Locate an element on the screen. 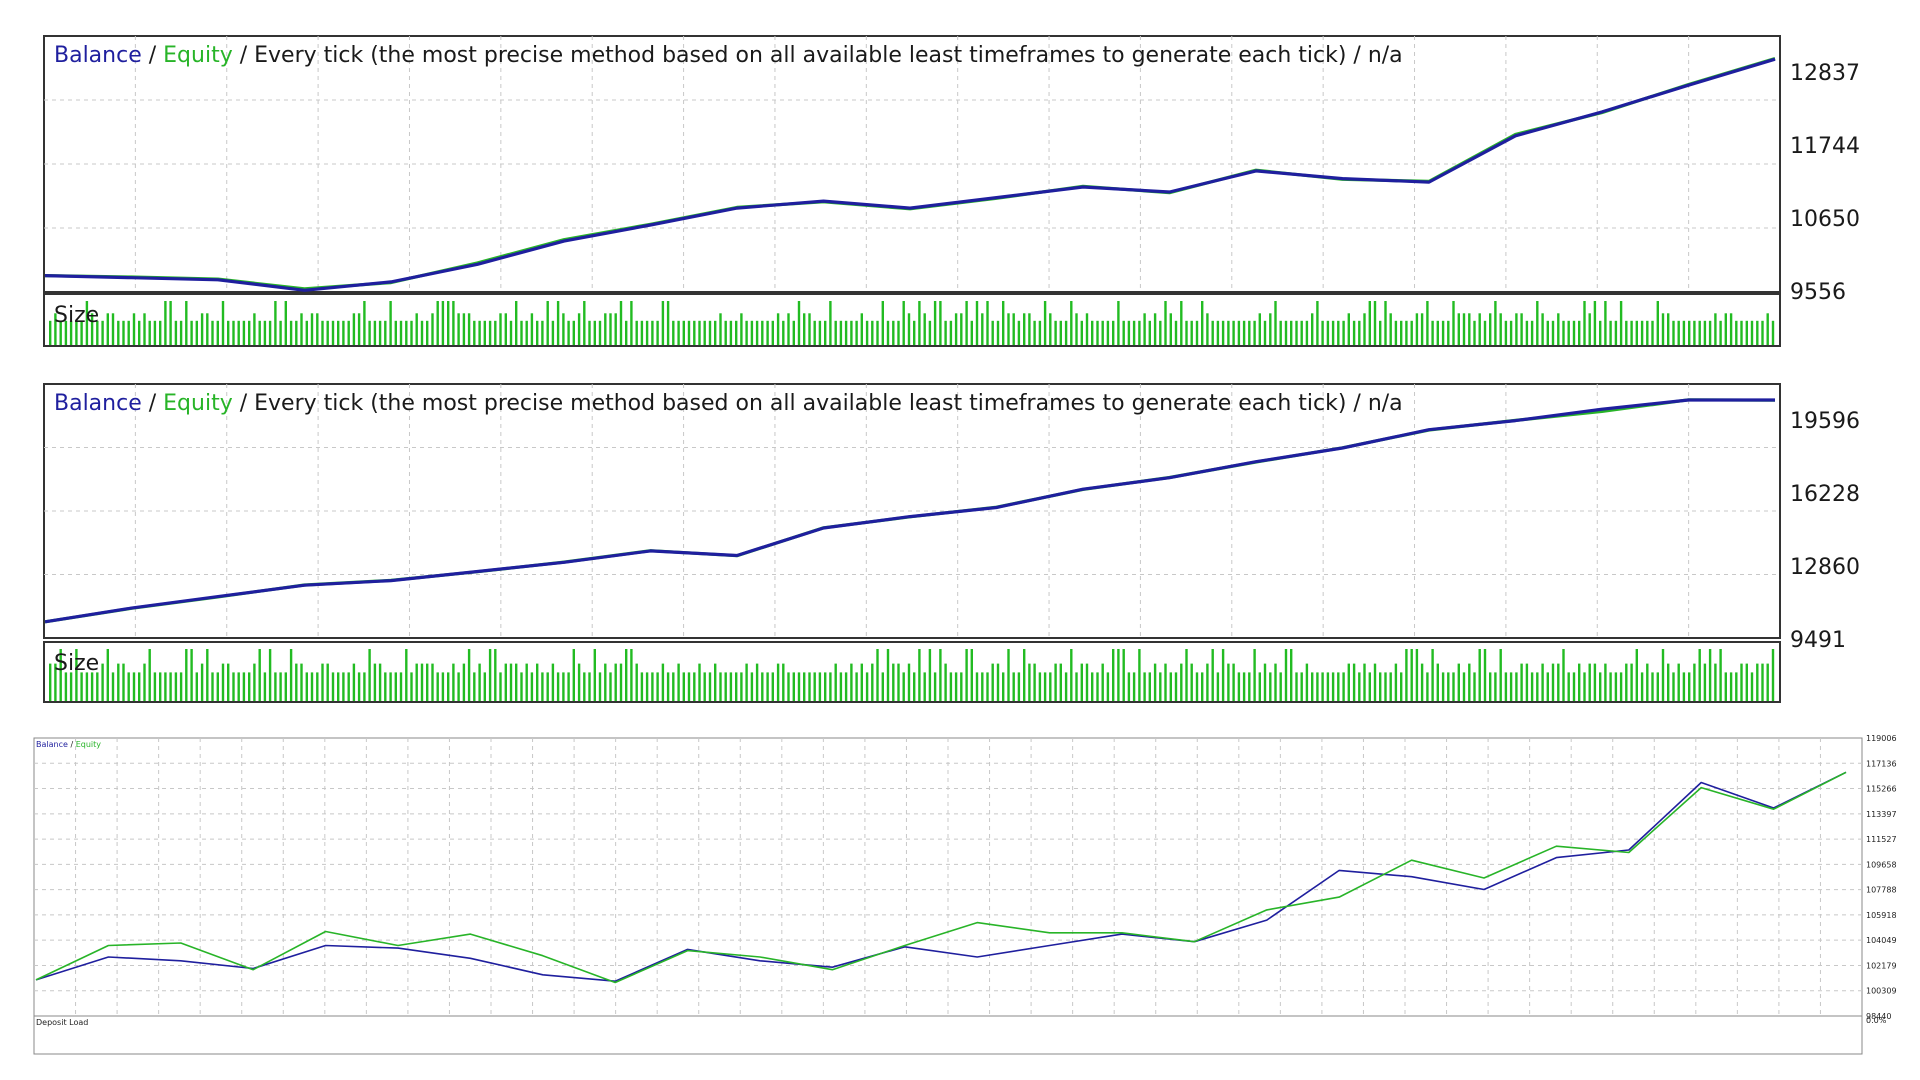 The height and width of the screenshot is (1080, 1920). y-tick-label: 109658 is located at coordinates (1881, 864).